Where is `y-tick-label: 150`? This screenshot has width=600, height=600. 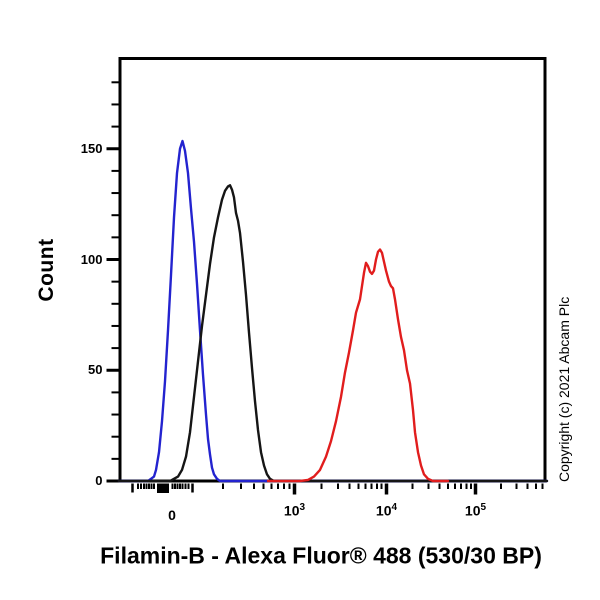 y-tick-label: 150 is located at coordinates (91, 148).